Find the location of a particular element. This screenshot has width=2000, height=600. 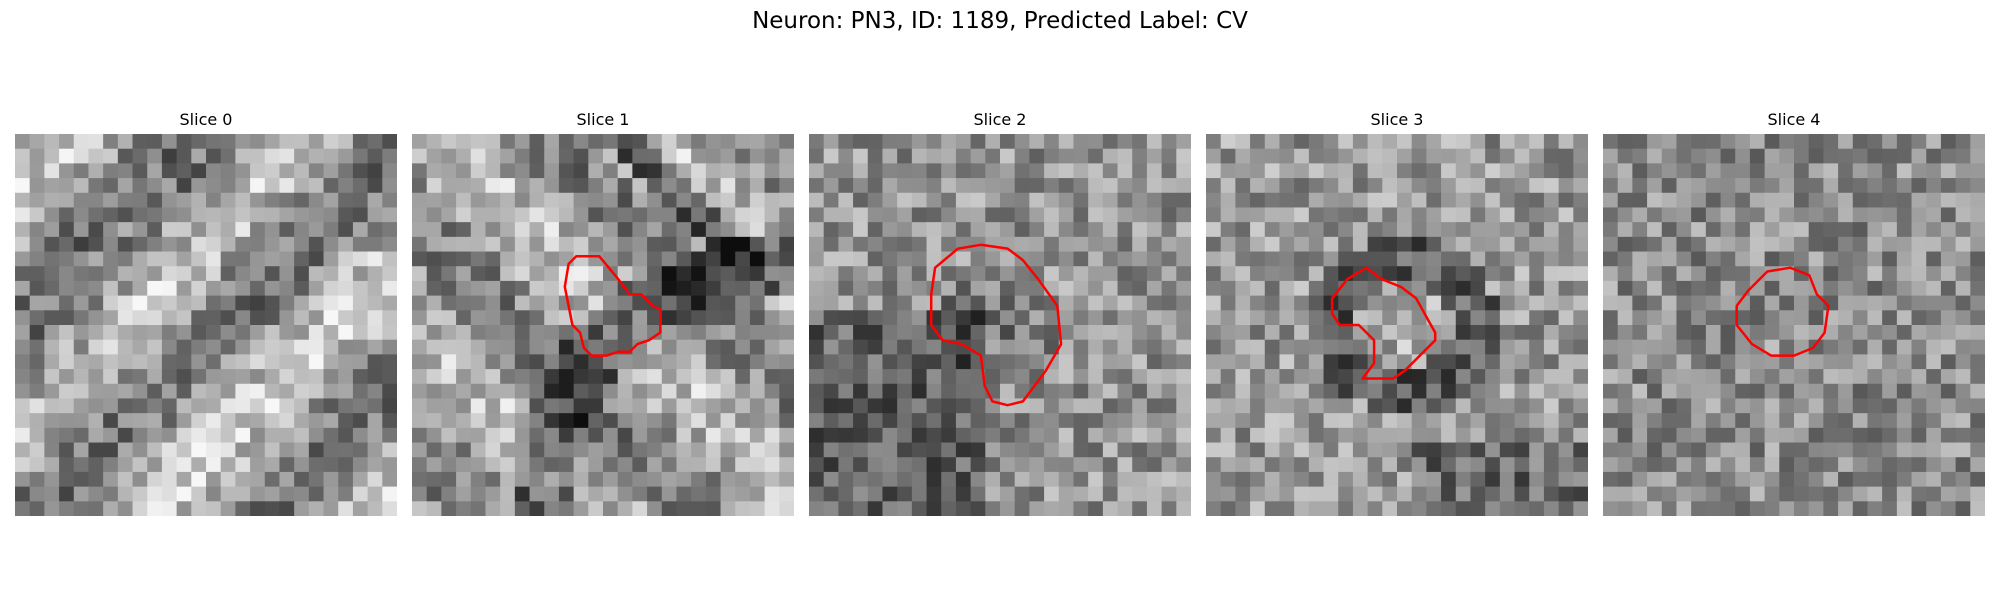

slice-0-svg is located at coordinates (206, 325).